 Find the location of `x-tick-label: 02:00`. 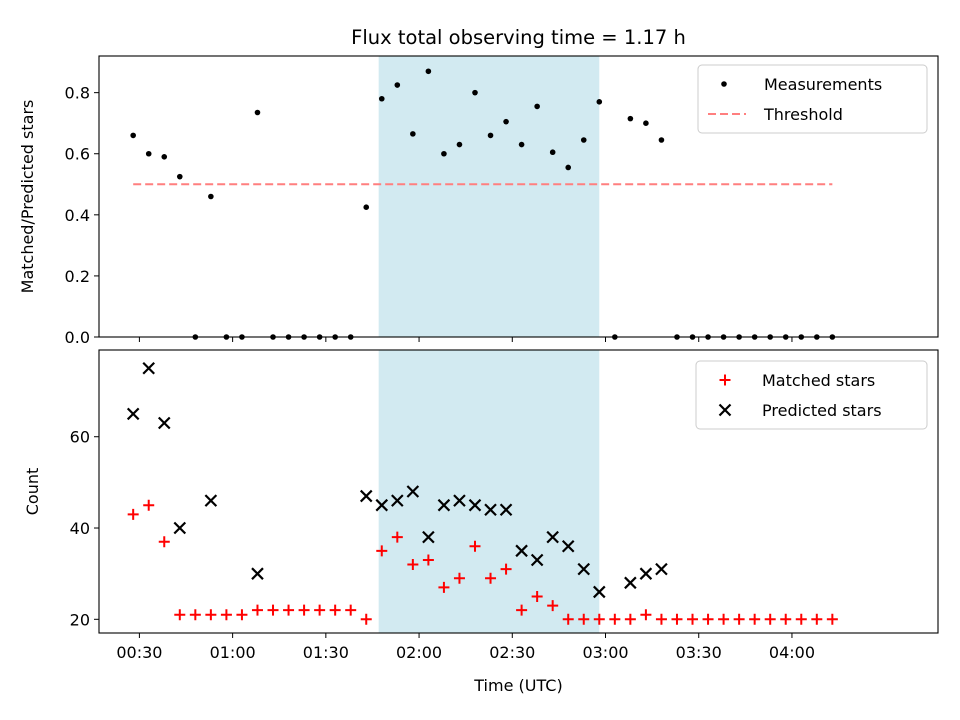

x-tick-label: 02:00 is located at coordinates (419, 652).